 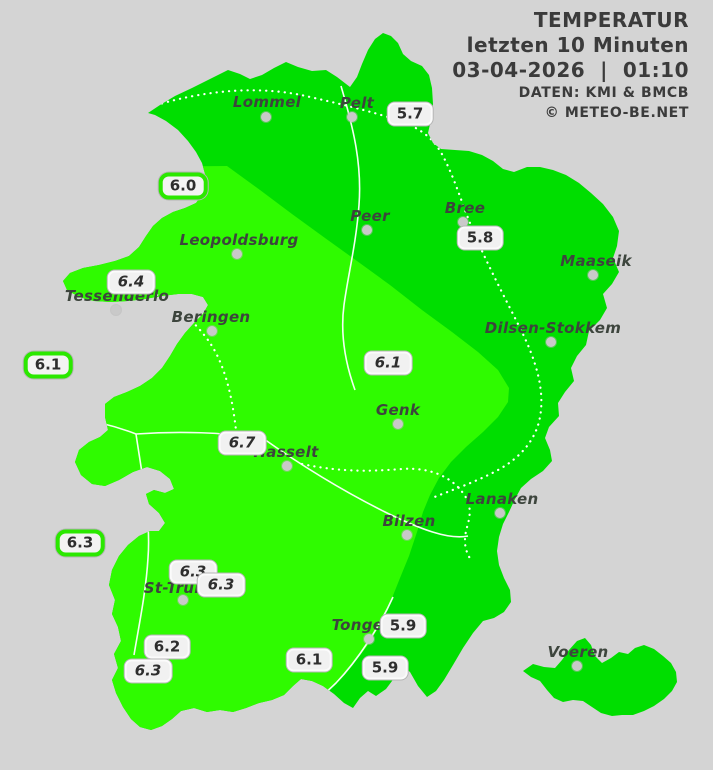 What do you see at coordinates (553, 328) in the screenshot?
I see `city-label: Dilsen-Stokkem` at bounding box center [553, 328].